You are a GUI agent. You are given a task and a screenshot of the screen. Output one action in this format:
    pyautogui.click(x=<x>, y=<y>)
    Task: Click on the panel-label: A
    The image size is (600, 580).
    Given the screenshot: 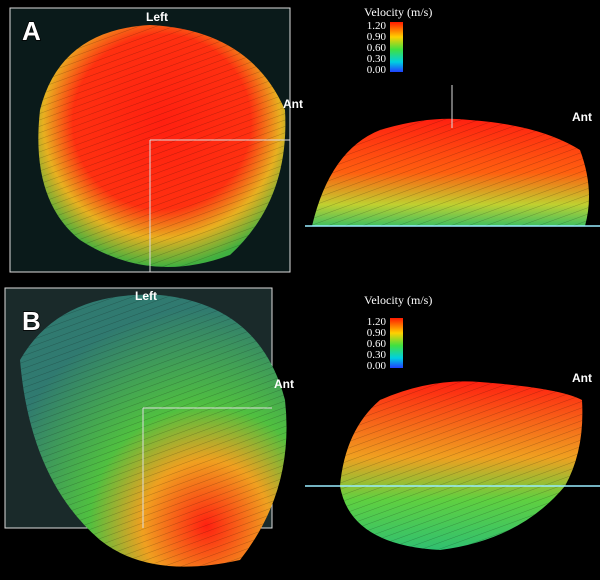 What is the action you would take?
    pyautogui.click(x=31, y=31)
    